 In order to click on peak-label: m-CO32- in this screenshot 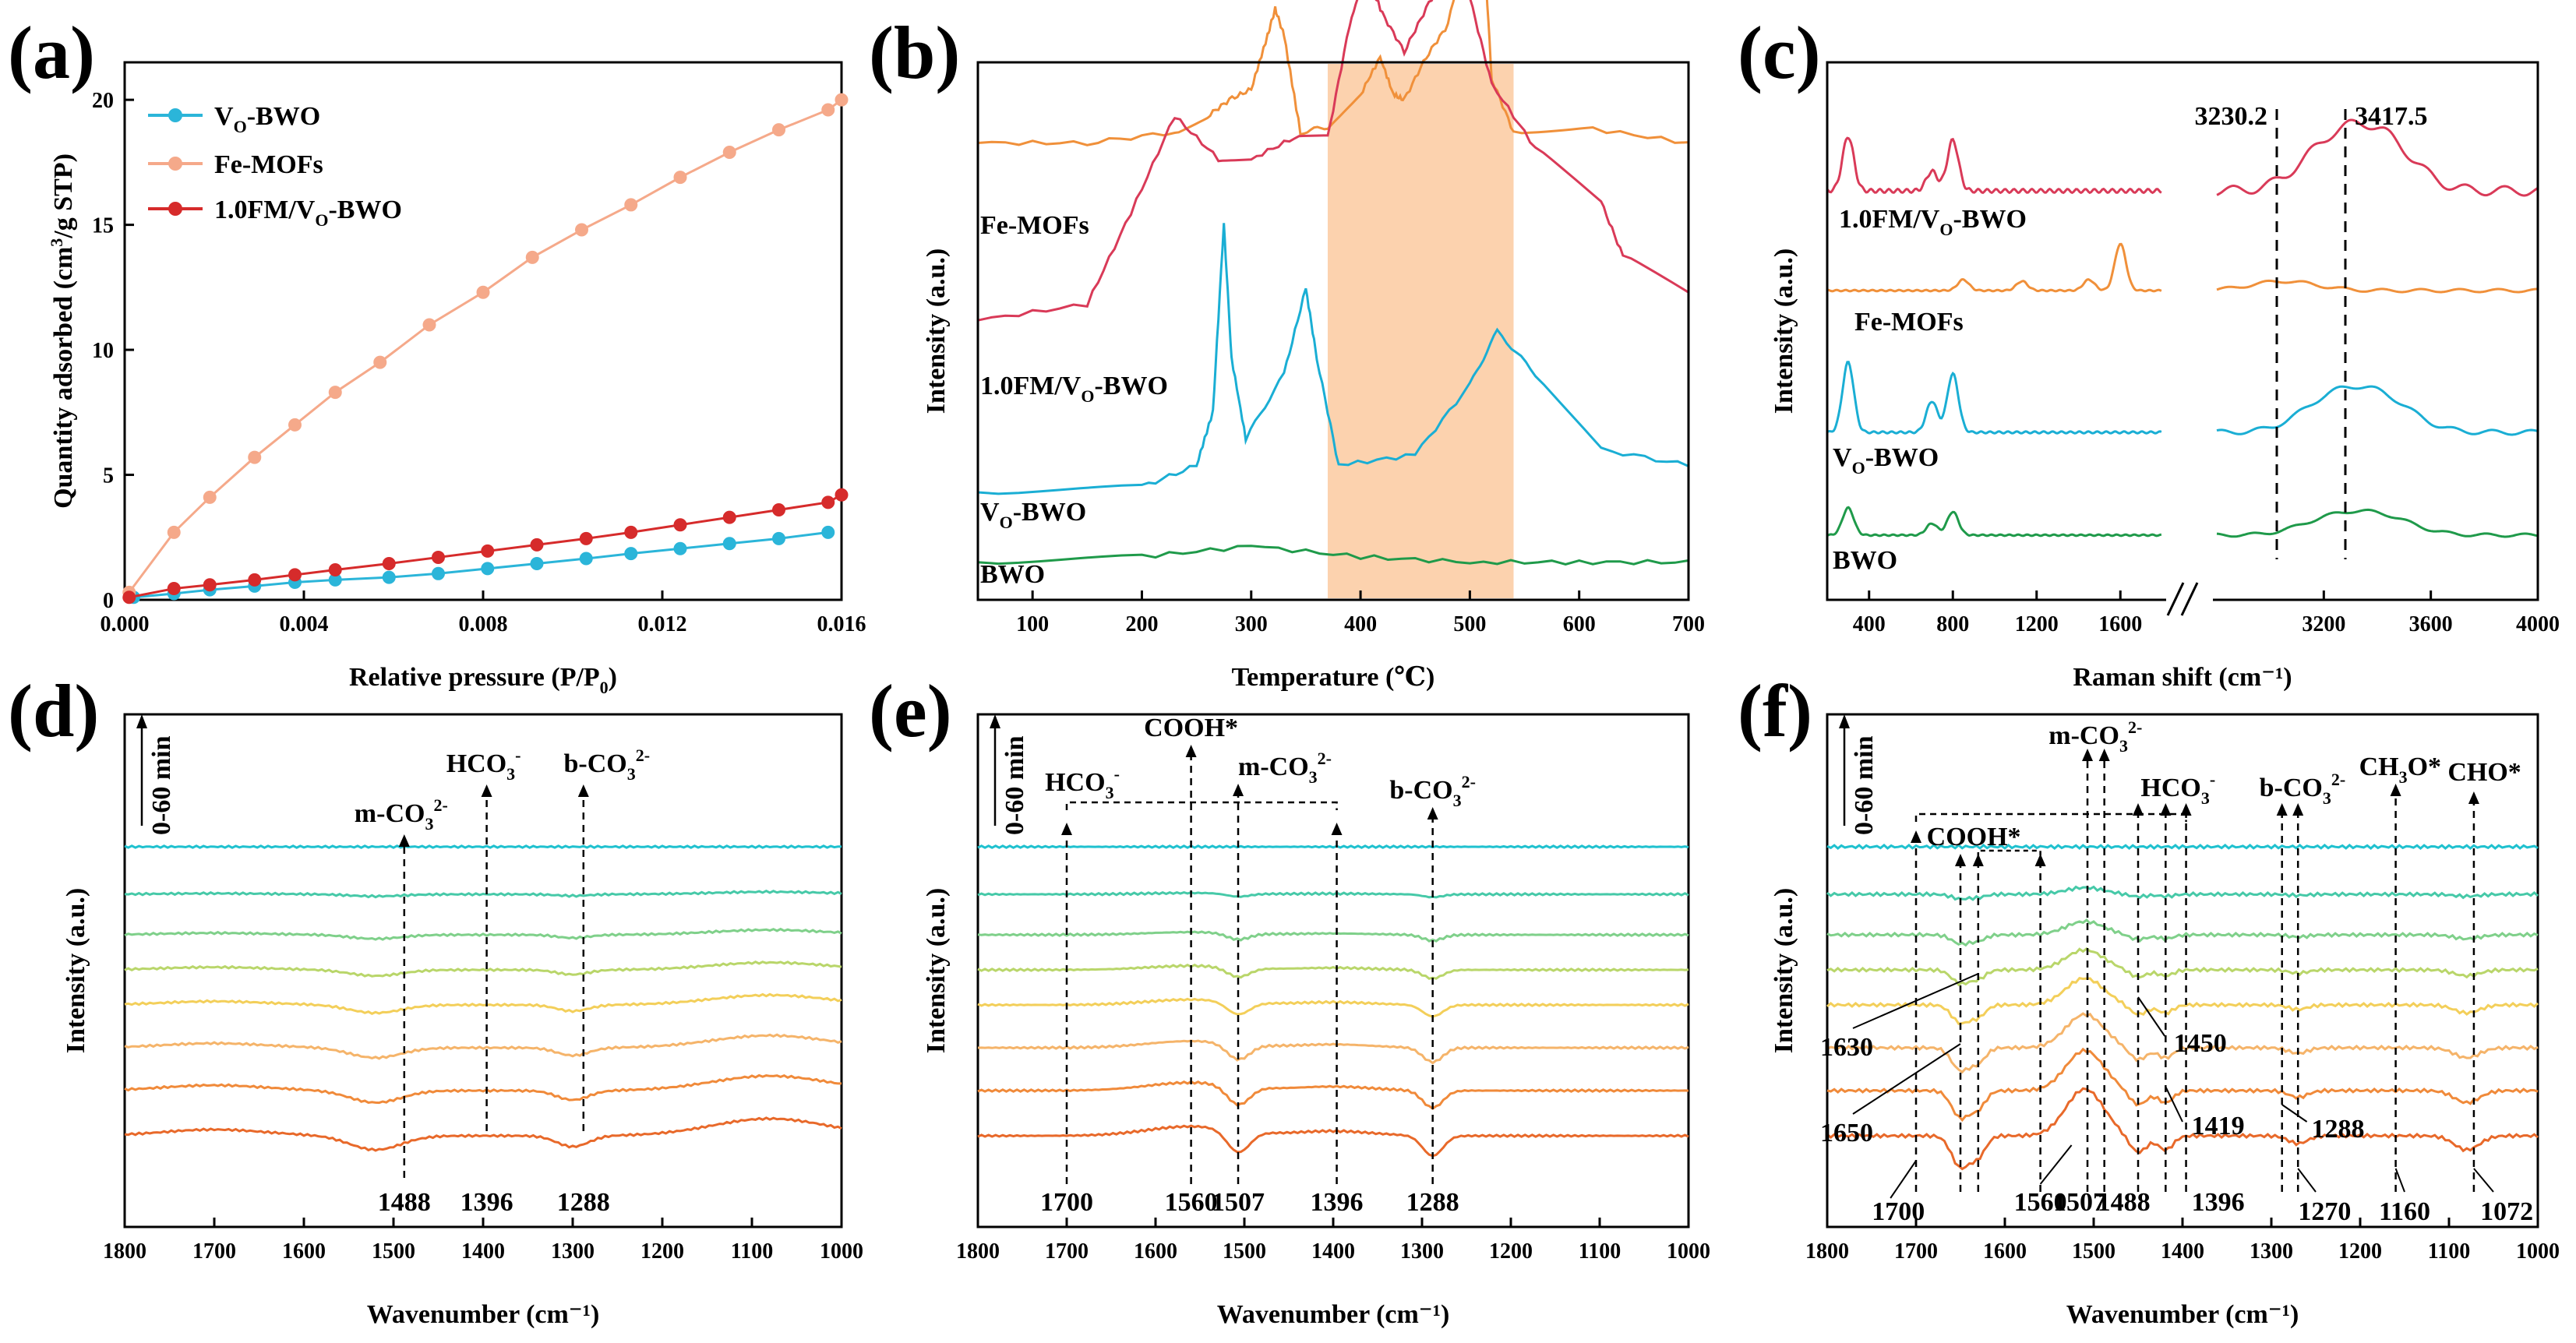, I will do `click(401, 814)`.